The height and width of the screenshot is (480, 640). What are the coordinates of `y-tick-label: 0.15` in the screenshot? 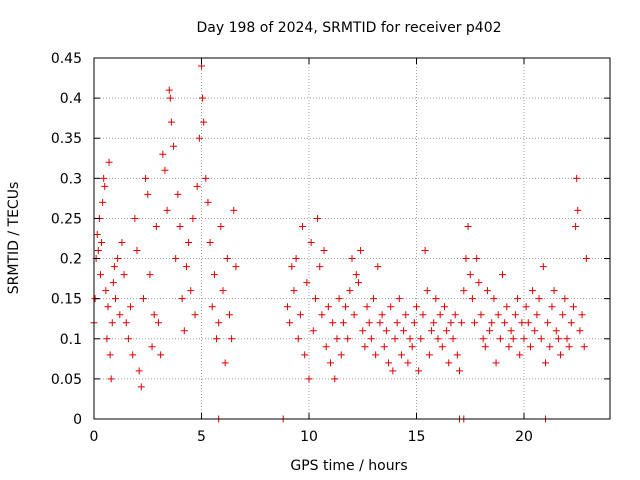 It's located at (66, 300).